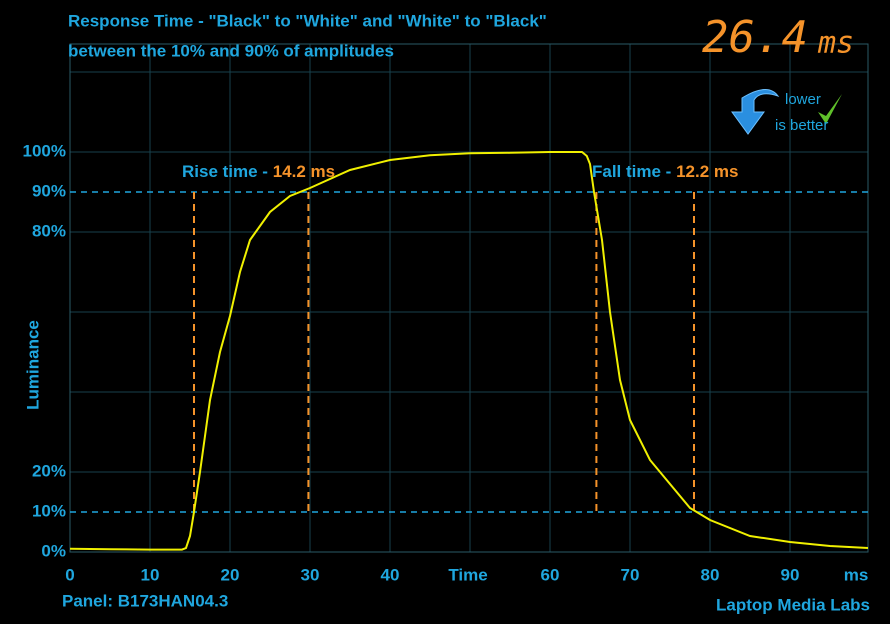 This screenshot has height=624, width=890. What do you see at coordinates (390, 574) in the screenshot?
I see `x-tick-label: 40` at bounding box center [390, 574].